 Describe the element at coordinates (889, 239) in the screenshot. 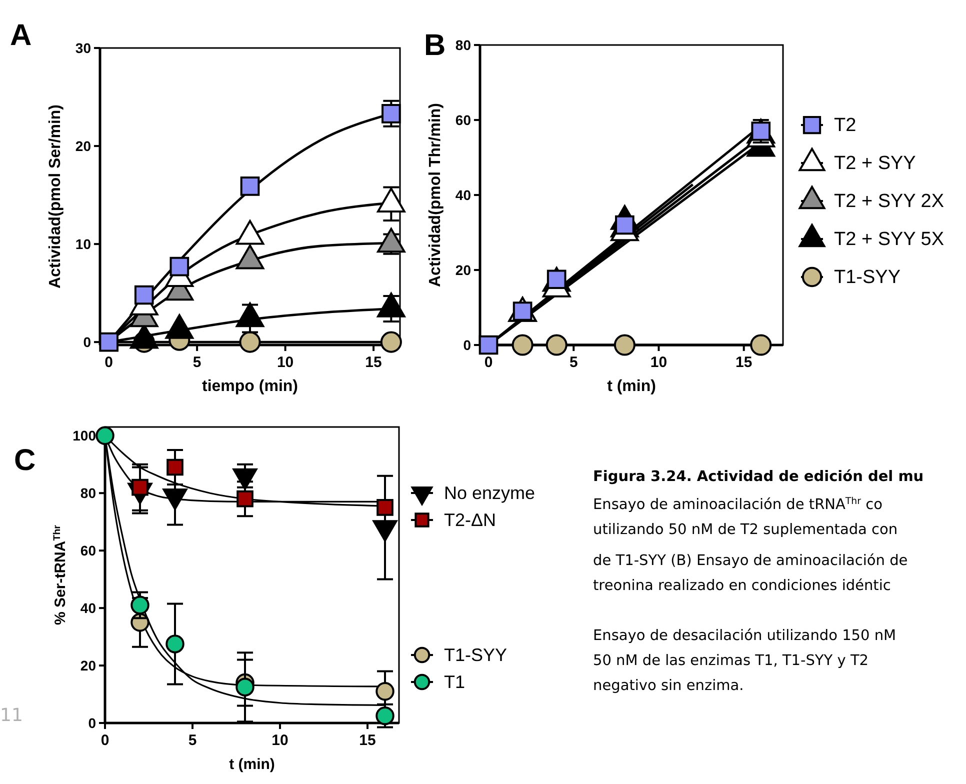

I see `legend-label: T2 + SYY 5X` at that location.